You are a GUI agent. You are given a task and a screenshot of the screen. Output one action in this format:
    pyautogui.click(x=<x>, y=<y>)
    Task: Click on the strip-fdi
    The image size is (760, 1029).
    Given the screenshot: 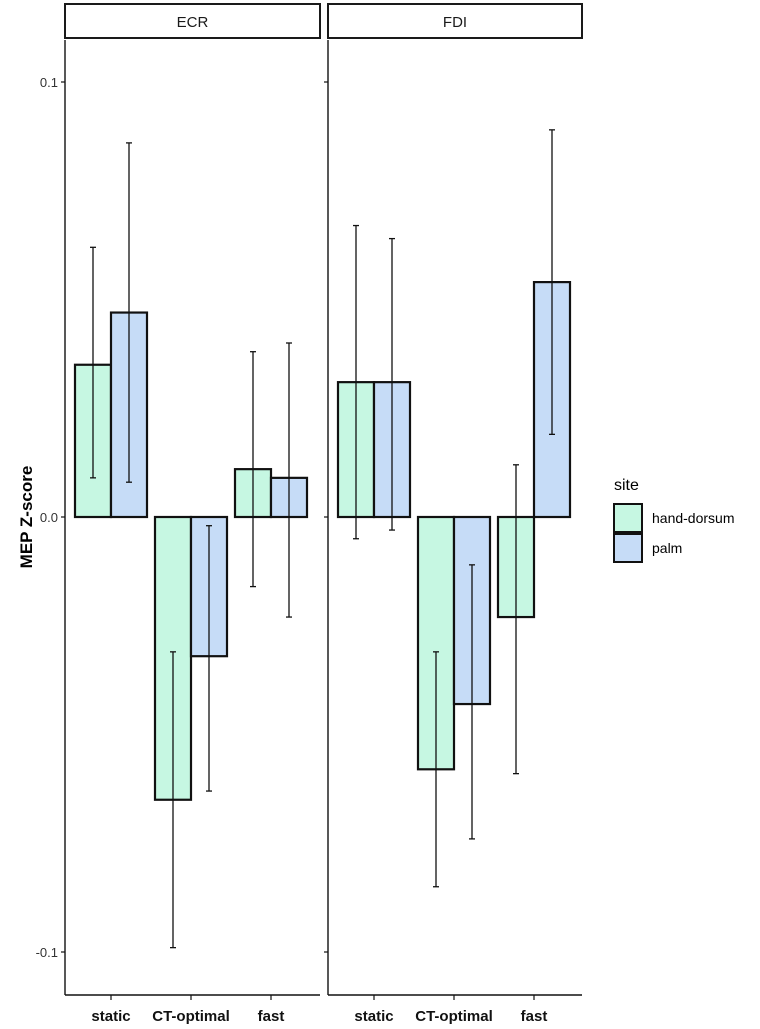 What is the action you would take?
    pyautogui.click(x=455, y=21)
    